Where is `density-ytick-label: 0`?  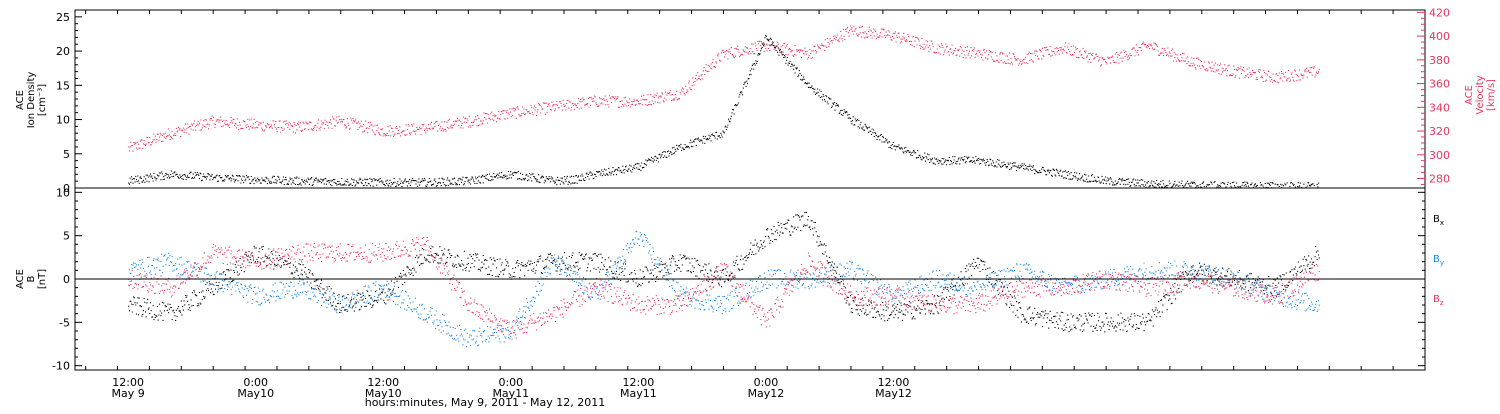 density-ytick-label: 0 is located at coordinates (66, 188).